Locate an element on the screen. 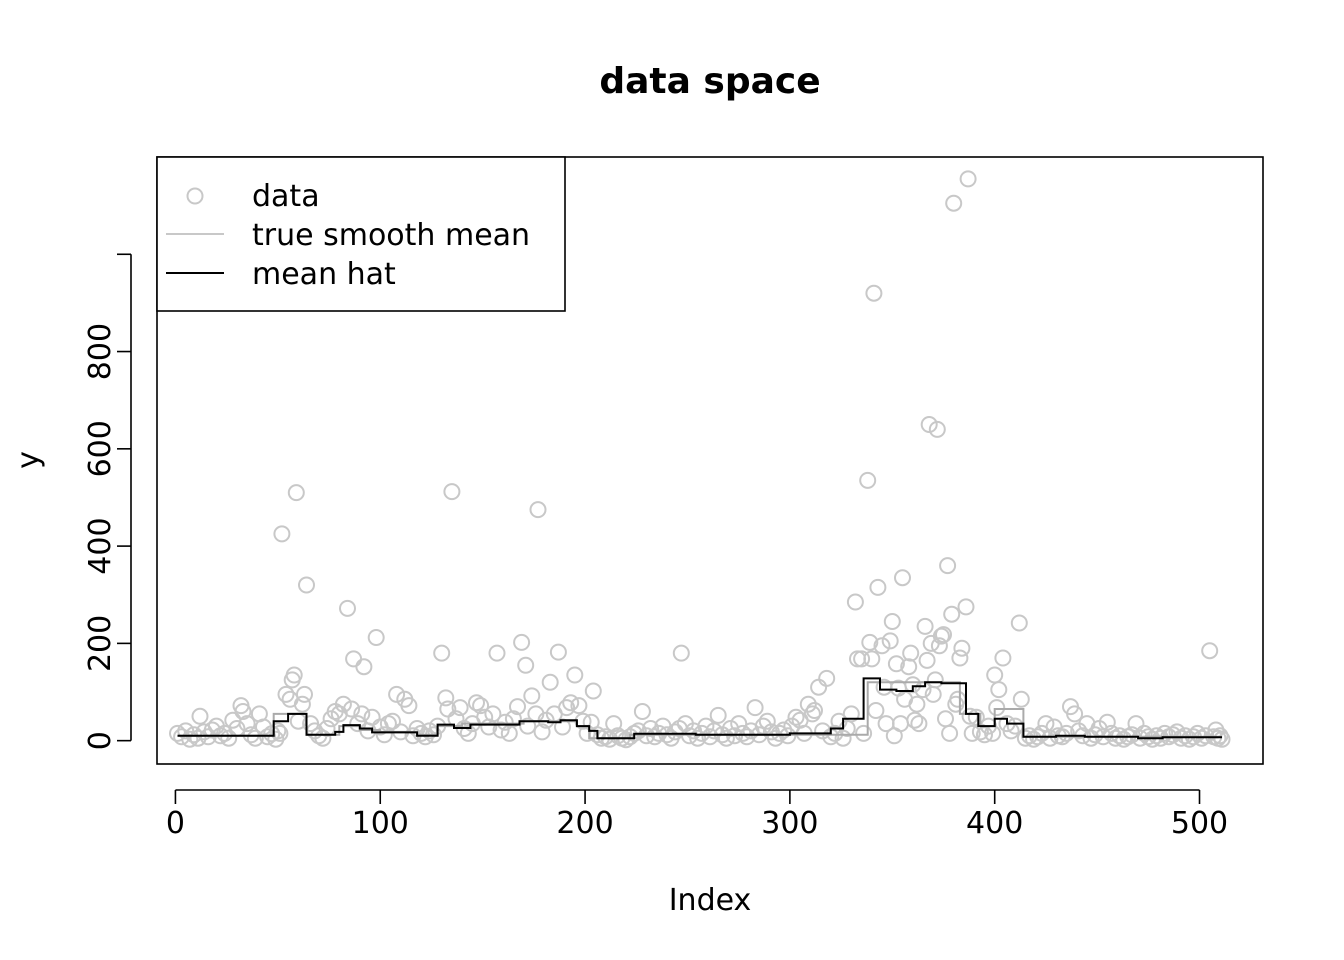  y-tick-label: 0 is located at coordinates (100, 740).